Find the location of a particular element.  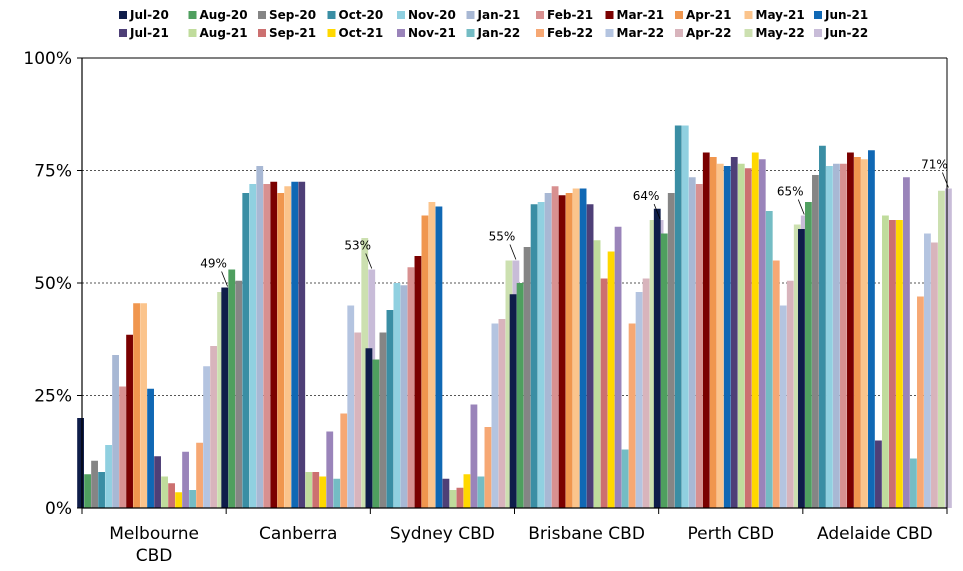

annotation-melbourne-cbd: 49% is located at coordinates (213, 264).